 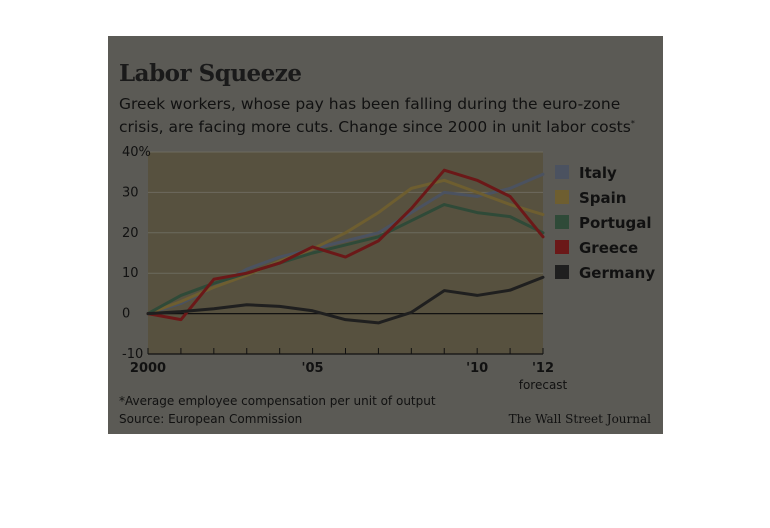 What do you see at coordinates (562, 247) in the screenshot?
I see `legend-swatch-greece` at bounding box center [562, 247].